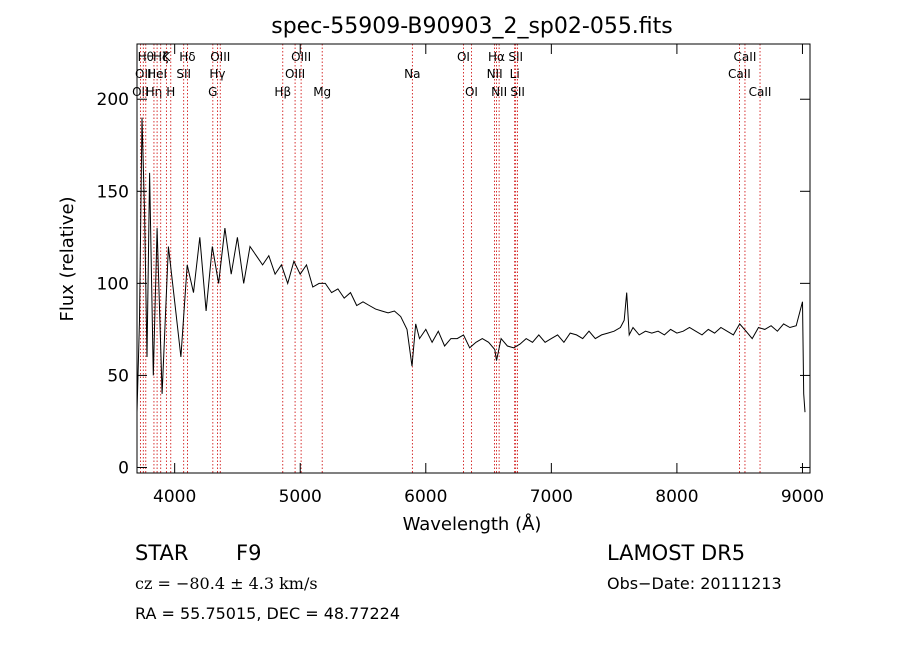 The width and height of the screenshot is (900, 649). What do you see at coordinates (154, 92) in the screenshot?
I see `line-label-3: Hη` at bounding box center [154, 92].